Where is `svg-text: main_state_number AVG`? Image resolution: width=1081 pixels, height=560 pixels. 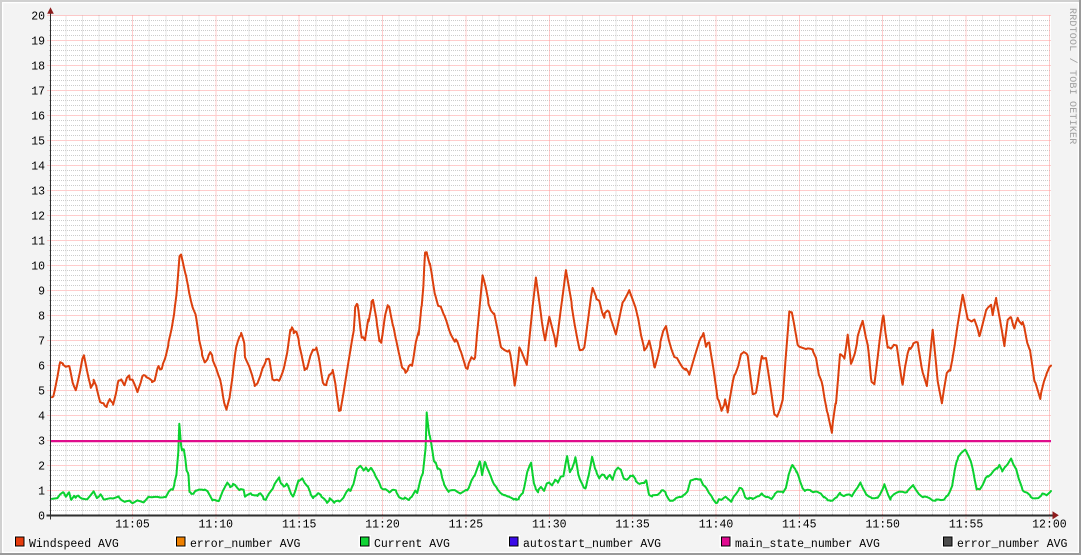
svg-text: main_state_number AVG is located at coordinates (807, 544).